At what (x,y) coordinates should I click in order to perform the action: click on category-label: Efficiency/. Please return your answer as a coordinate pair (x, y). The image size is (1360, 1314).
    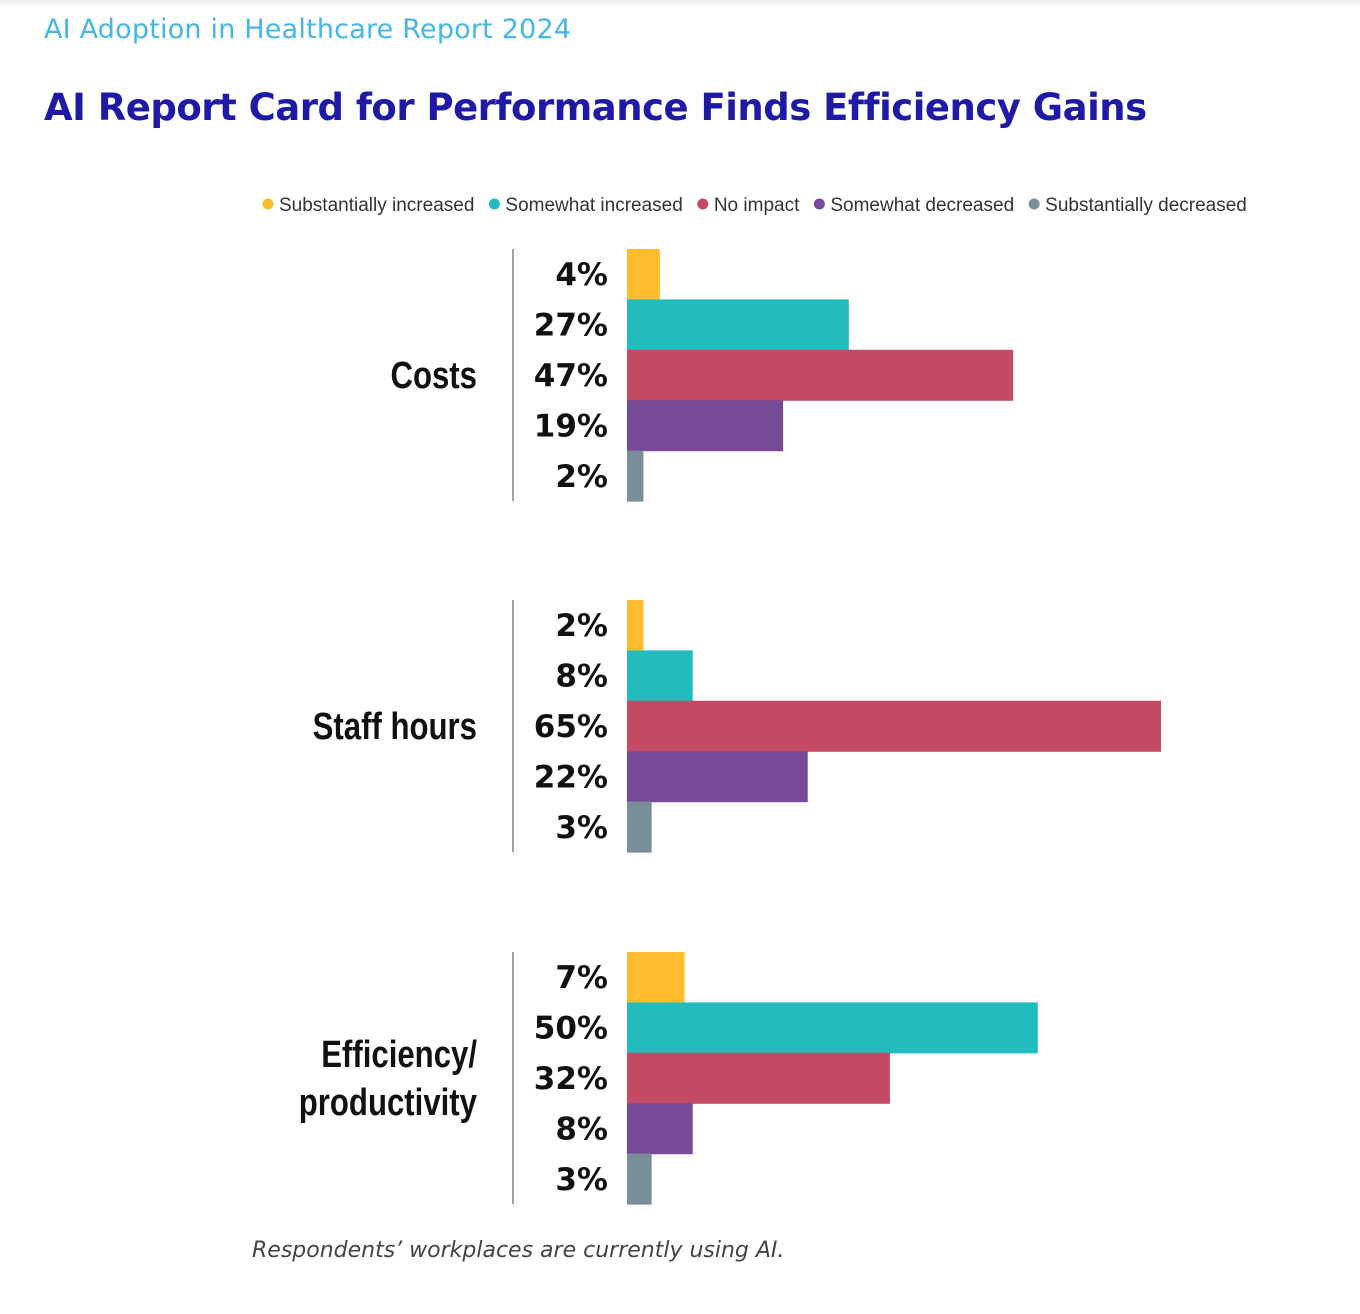
    Looking at the image, I should click on (399, 1055).